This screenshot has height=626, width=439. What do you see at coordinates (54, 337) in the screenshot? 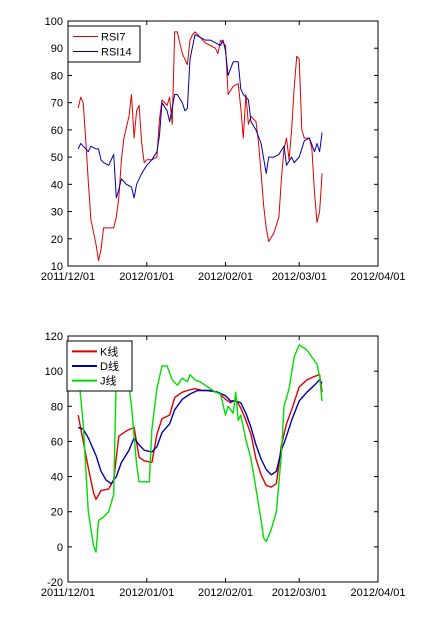
I see `y-tick-label: 120` at bounding box center [54, 337].